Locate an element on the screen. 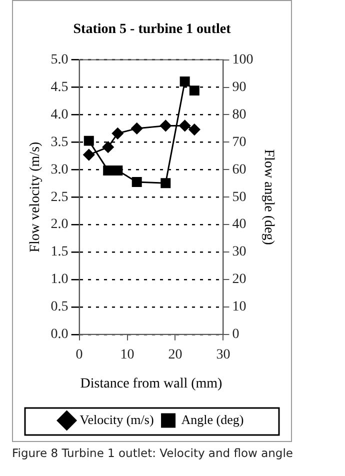  y-tick-label: 1.0 is located at coordinates (59, 280).